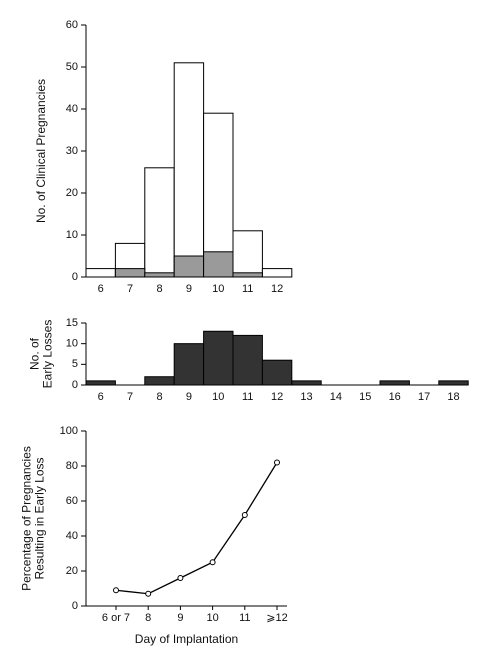 The height and width of the screenshot is (668, 488). What do you see at coordinates (69, 431) in the screenshot?
I see `y-tick-label: 100` at bounding box center [69, 431].